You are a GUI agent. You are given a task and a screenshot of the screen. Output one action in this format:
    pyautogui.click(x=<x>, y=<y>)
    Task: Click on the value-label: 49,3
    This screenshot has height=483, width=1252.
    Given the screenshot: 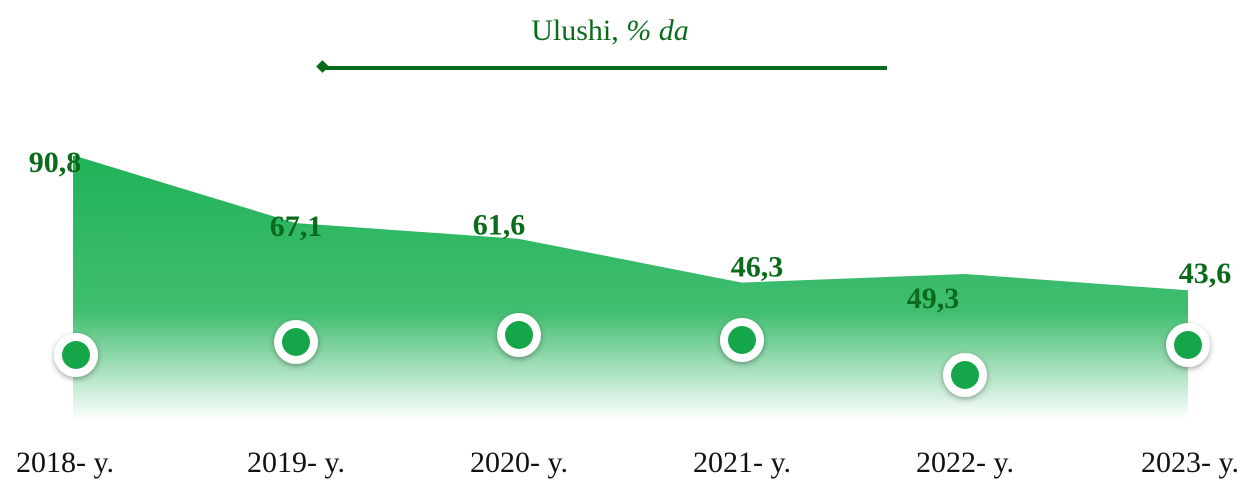 What is the action you would take?
    pyautogui.click(x=933, y=298)
    